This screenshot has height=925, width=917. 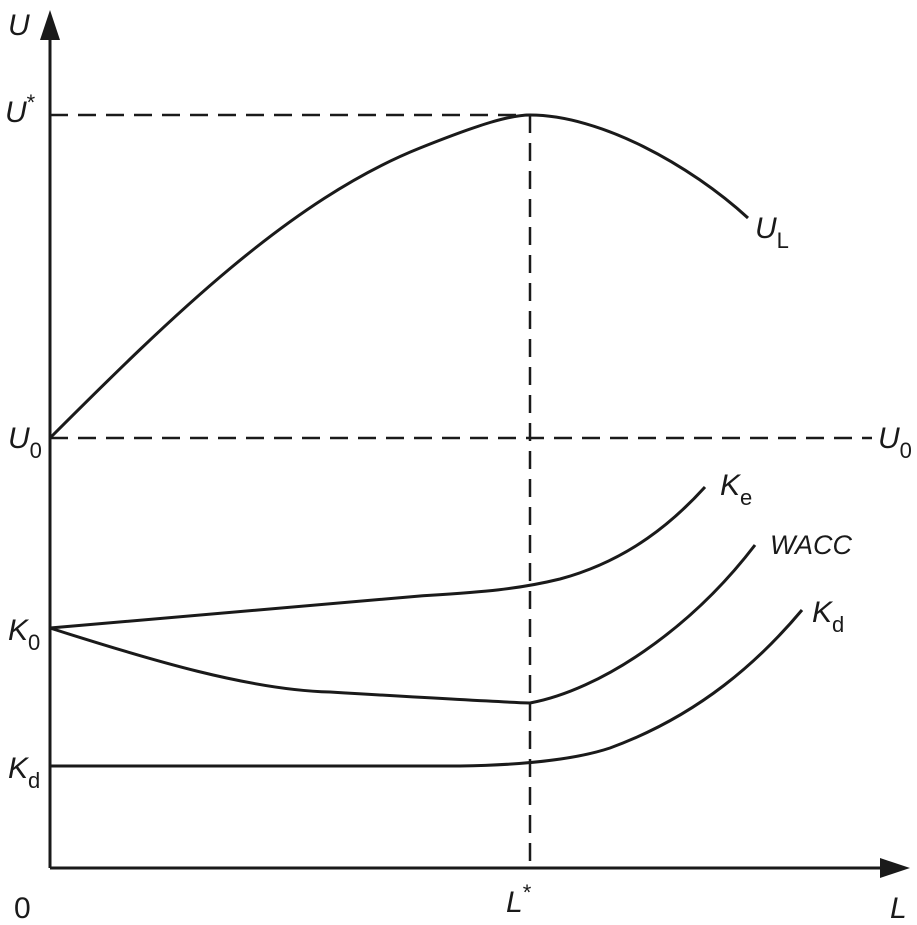 I want to click on label-sub: e, so click(x=746, y=497).